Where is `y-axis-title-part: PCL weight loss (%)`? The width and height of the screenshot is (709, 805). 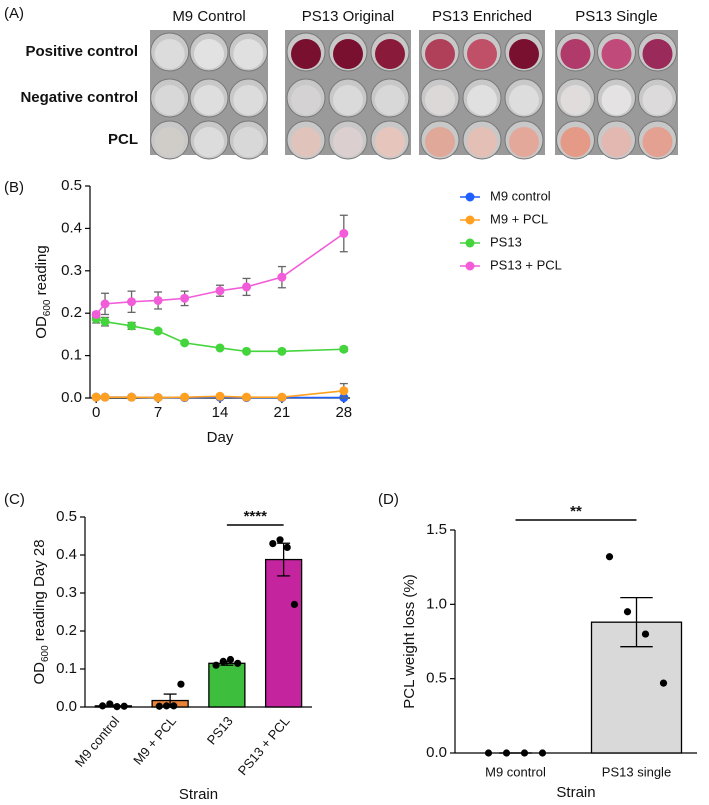 y-axis-title-part: PCL weight loss (%) is located at coordinates (409, 641).